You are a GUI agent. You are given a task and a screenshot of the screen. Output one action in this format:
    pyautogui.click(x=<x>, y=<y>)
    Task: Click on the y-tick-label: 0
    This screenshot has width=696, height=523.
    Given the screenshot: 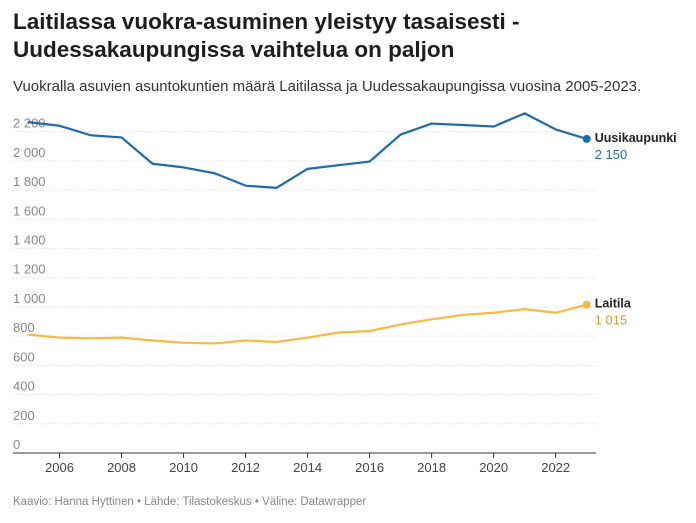 What is the action you would take?
    pyautogui.click(x=16, y=444)
    